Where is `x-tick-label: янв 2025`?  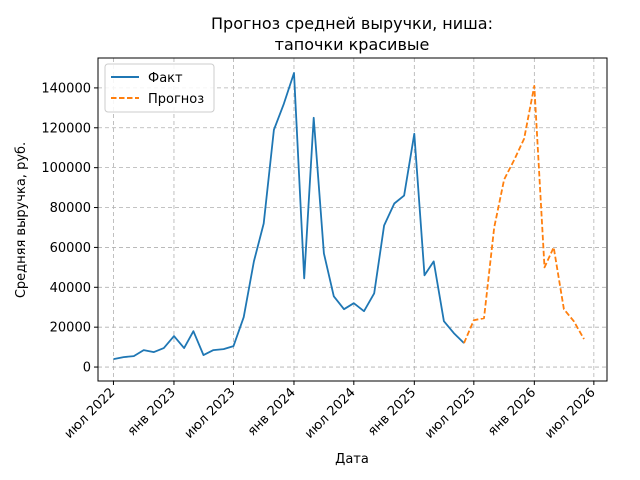 x-tick-label: янв 2025 is located at coordinates (392, 412).